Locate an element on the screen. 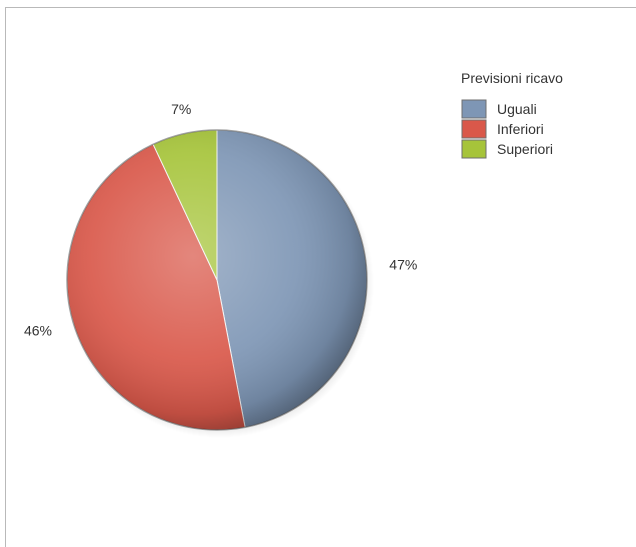 The height and width of the screenshot is (547, 636). legend-title: Previsioni ricavo is located at coordinates (512, 78).